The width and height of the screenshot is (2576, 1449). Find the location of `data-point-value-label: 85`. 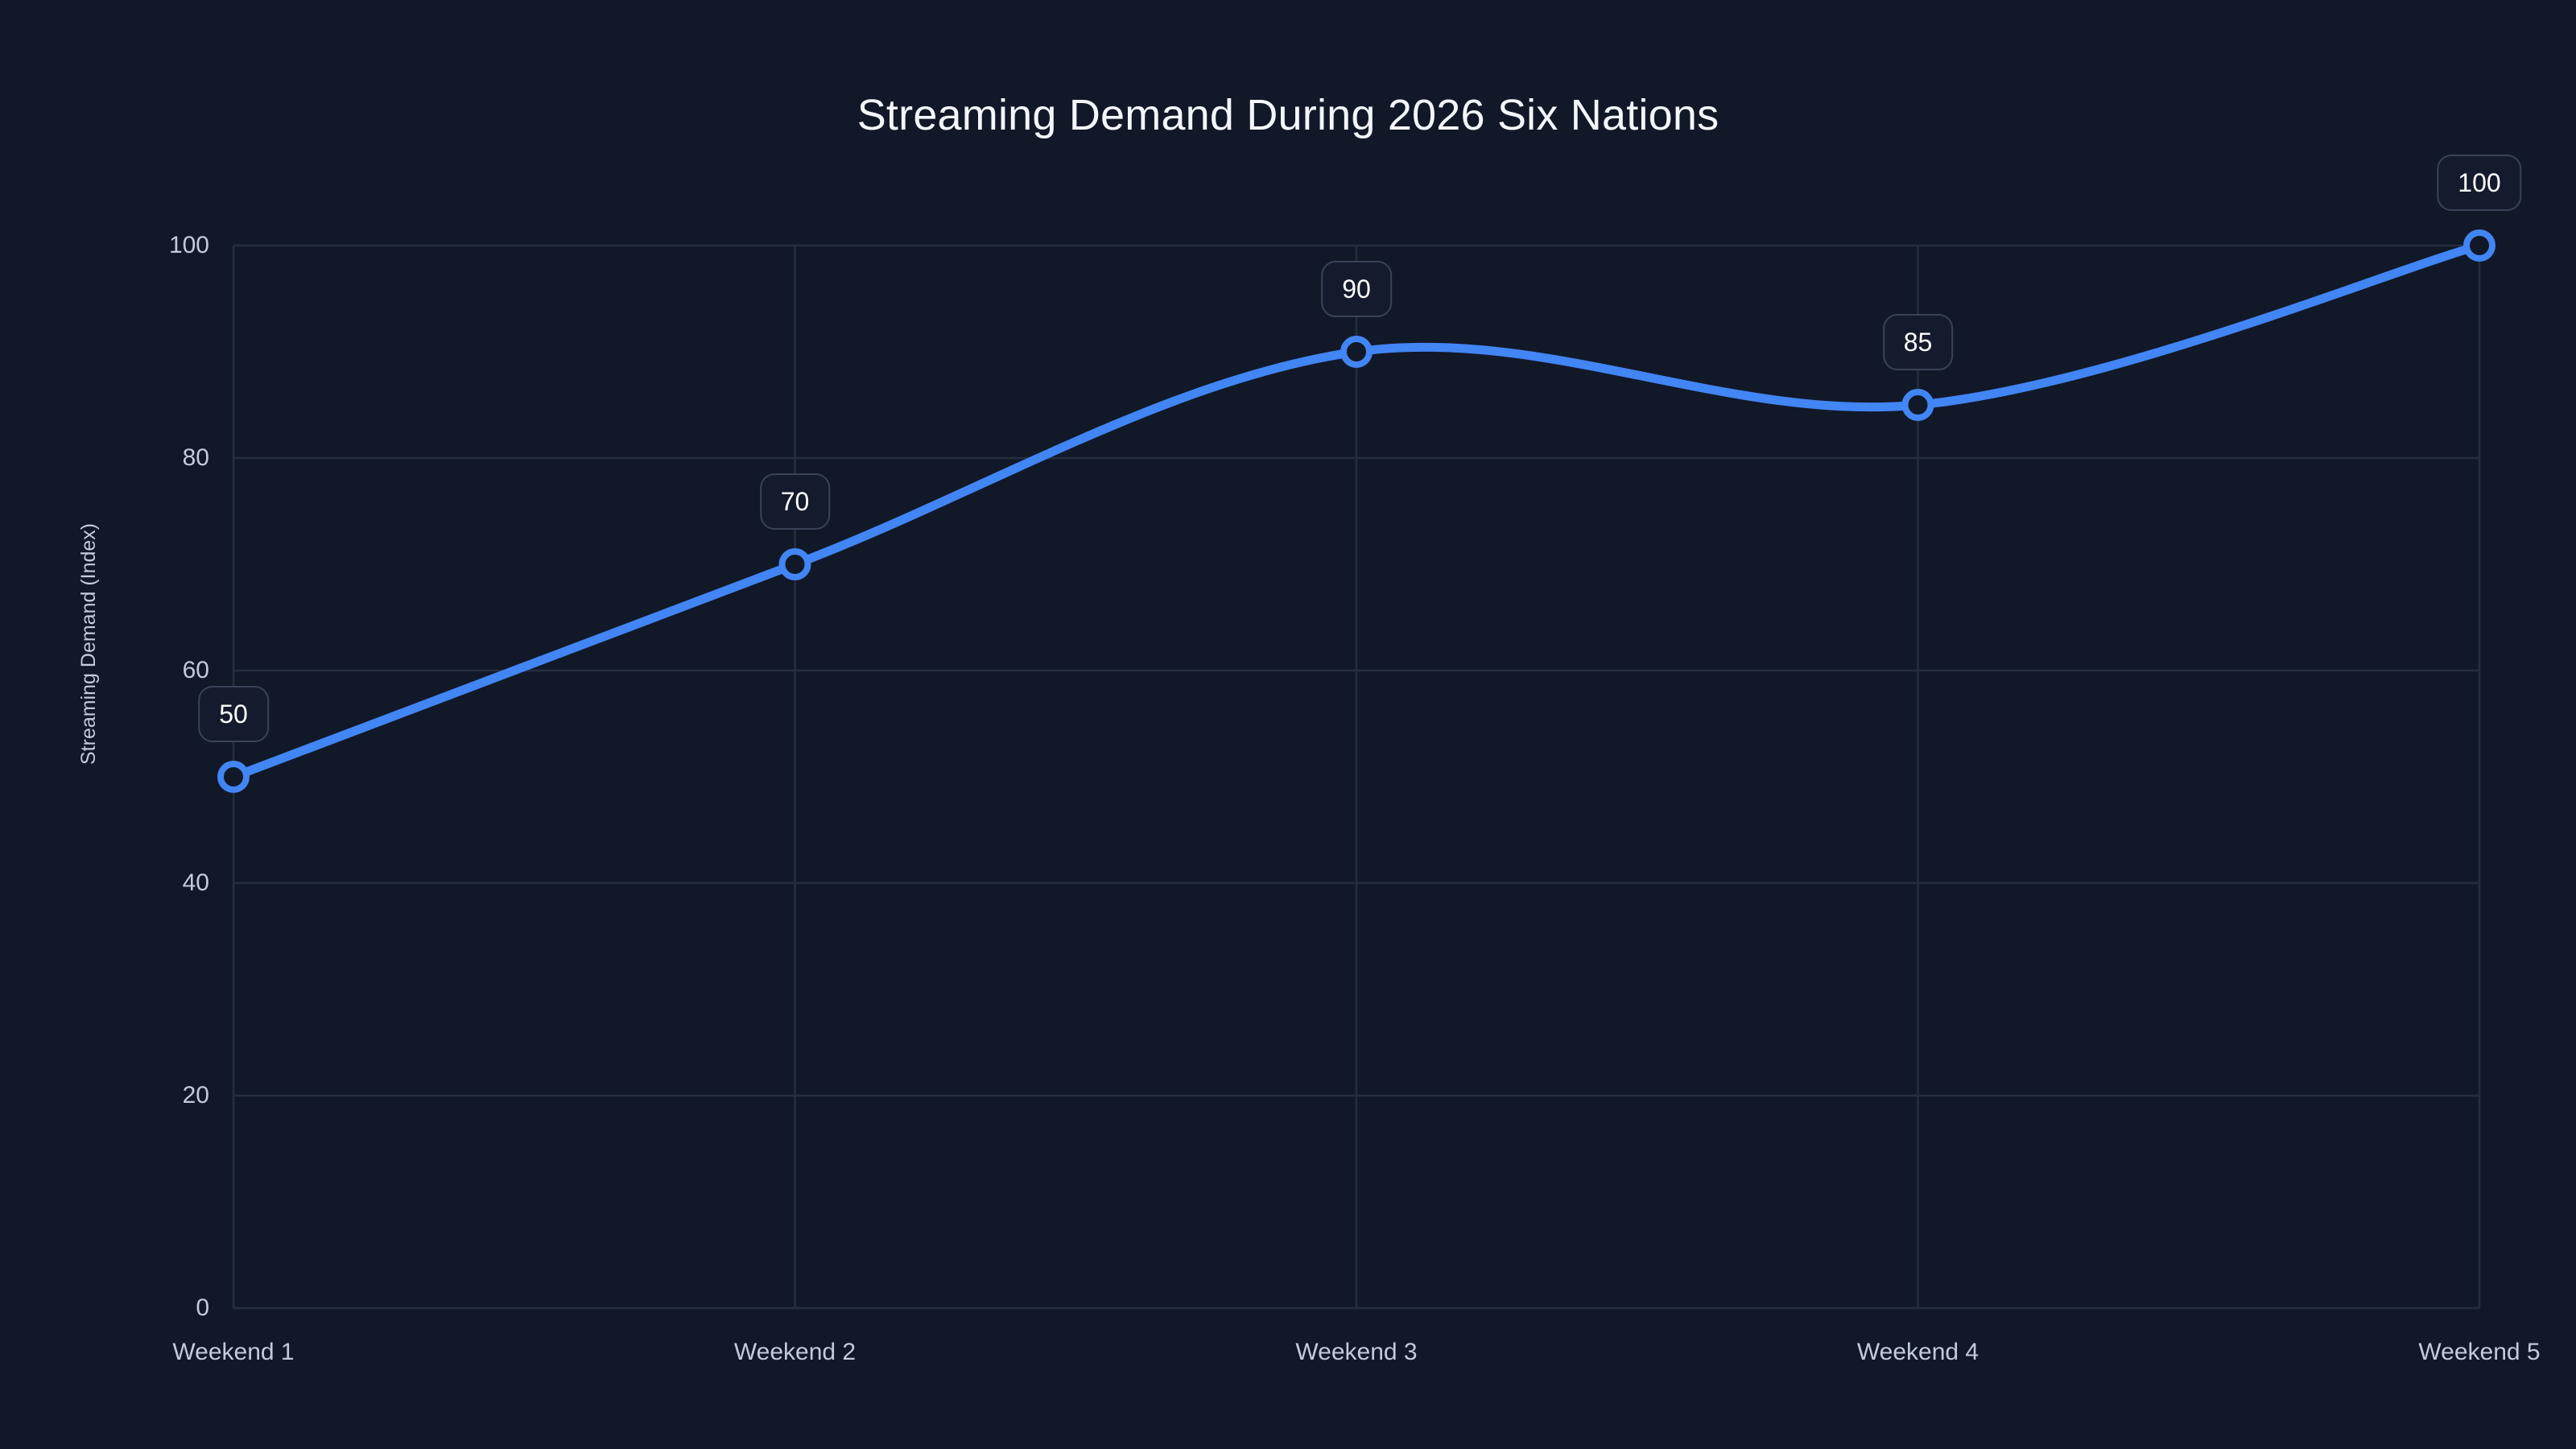

data-point-value-label: 85 is located at coordinates (1918, 342).